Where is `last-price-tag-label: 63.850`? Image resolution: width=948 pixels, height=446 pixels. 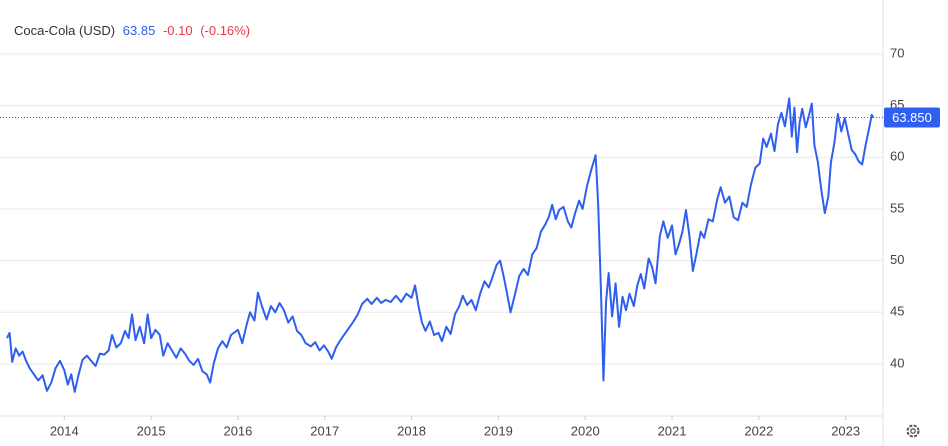 last-price-tag-label: 63.850 is located at coordinates (912, 117).